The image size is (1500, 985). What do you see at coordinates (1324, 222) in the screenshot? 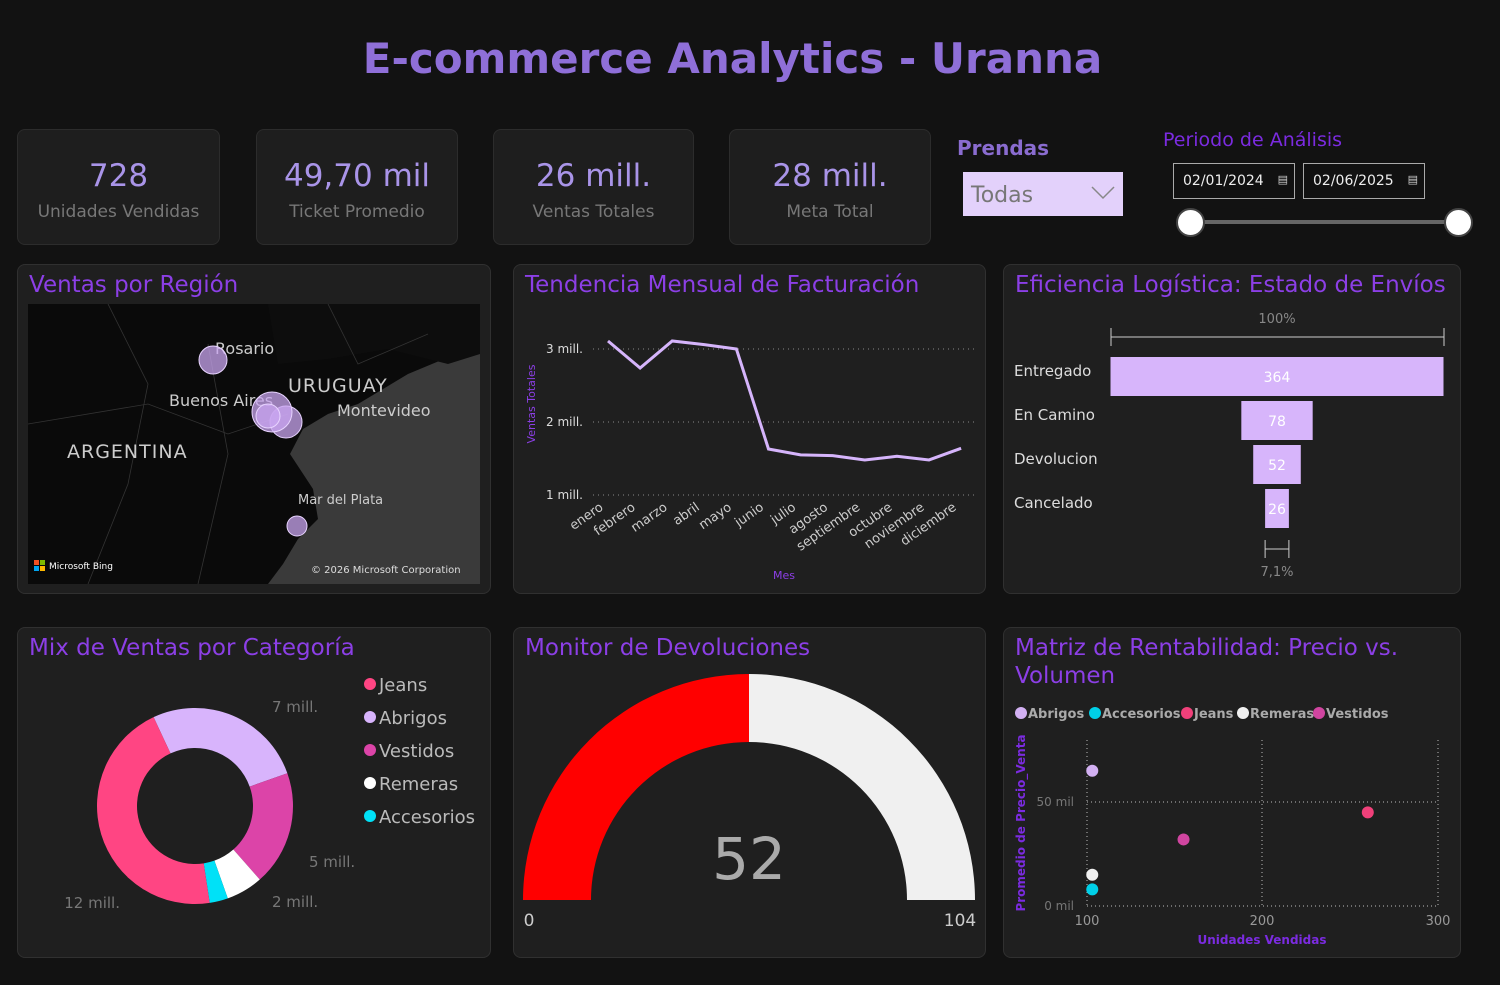
I see `date-slider-track` at bounding box center [1324, 222].